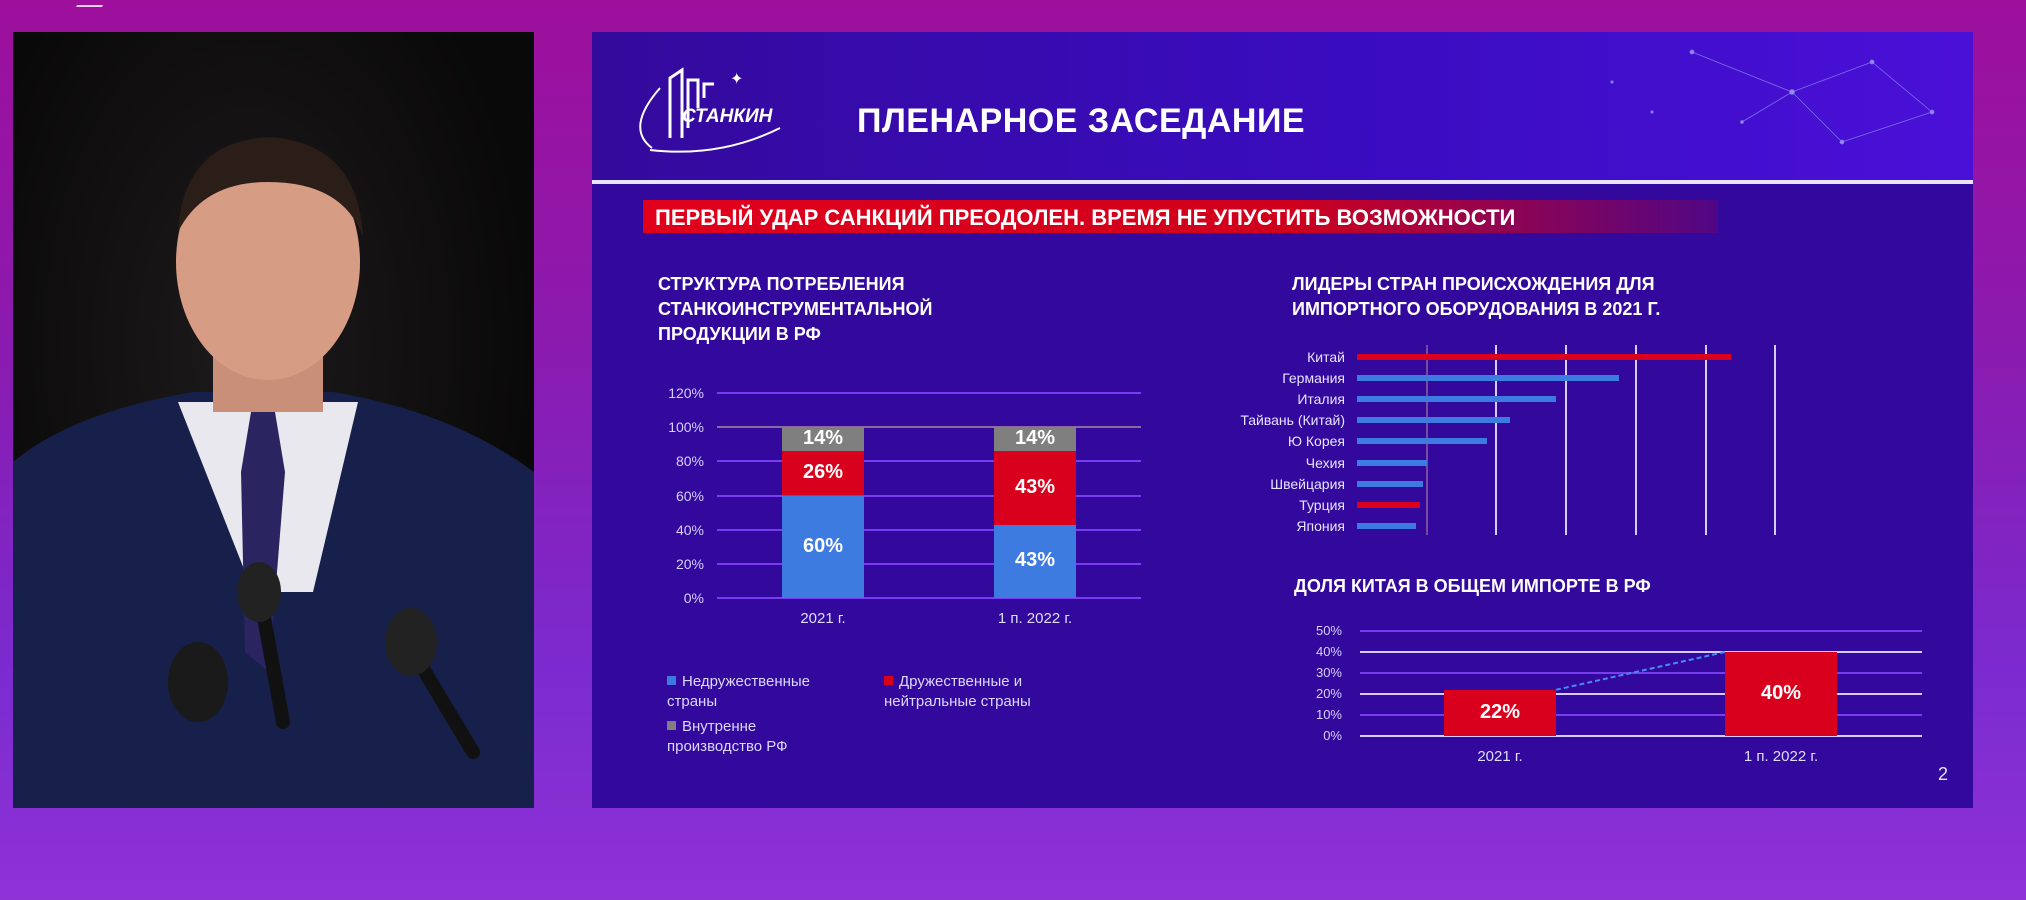  What do you see at coordinates (781, 284) in the screenshot?
I see `title-line: СТРУКТУРА ПОТРЕБЛЕНИЯ` at bounding box center [781, 284].